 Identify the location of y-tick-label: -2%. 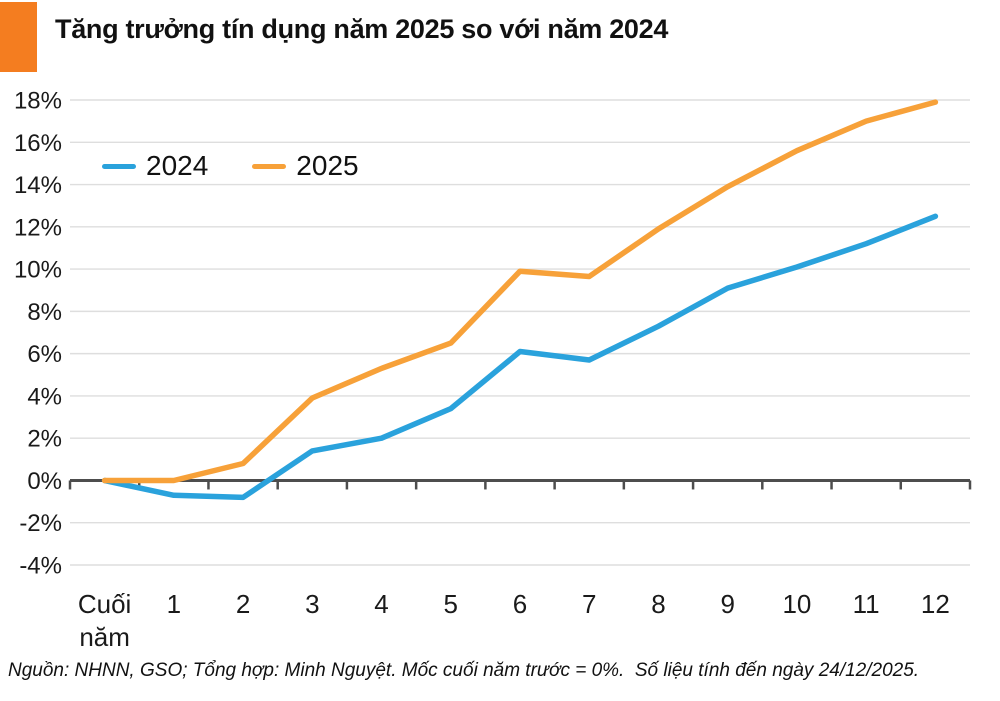
(40, 523).